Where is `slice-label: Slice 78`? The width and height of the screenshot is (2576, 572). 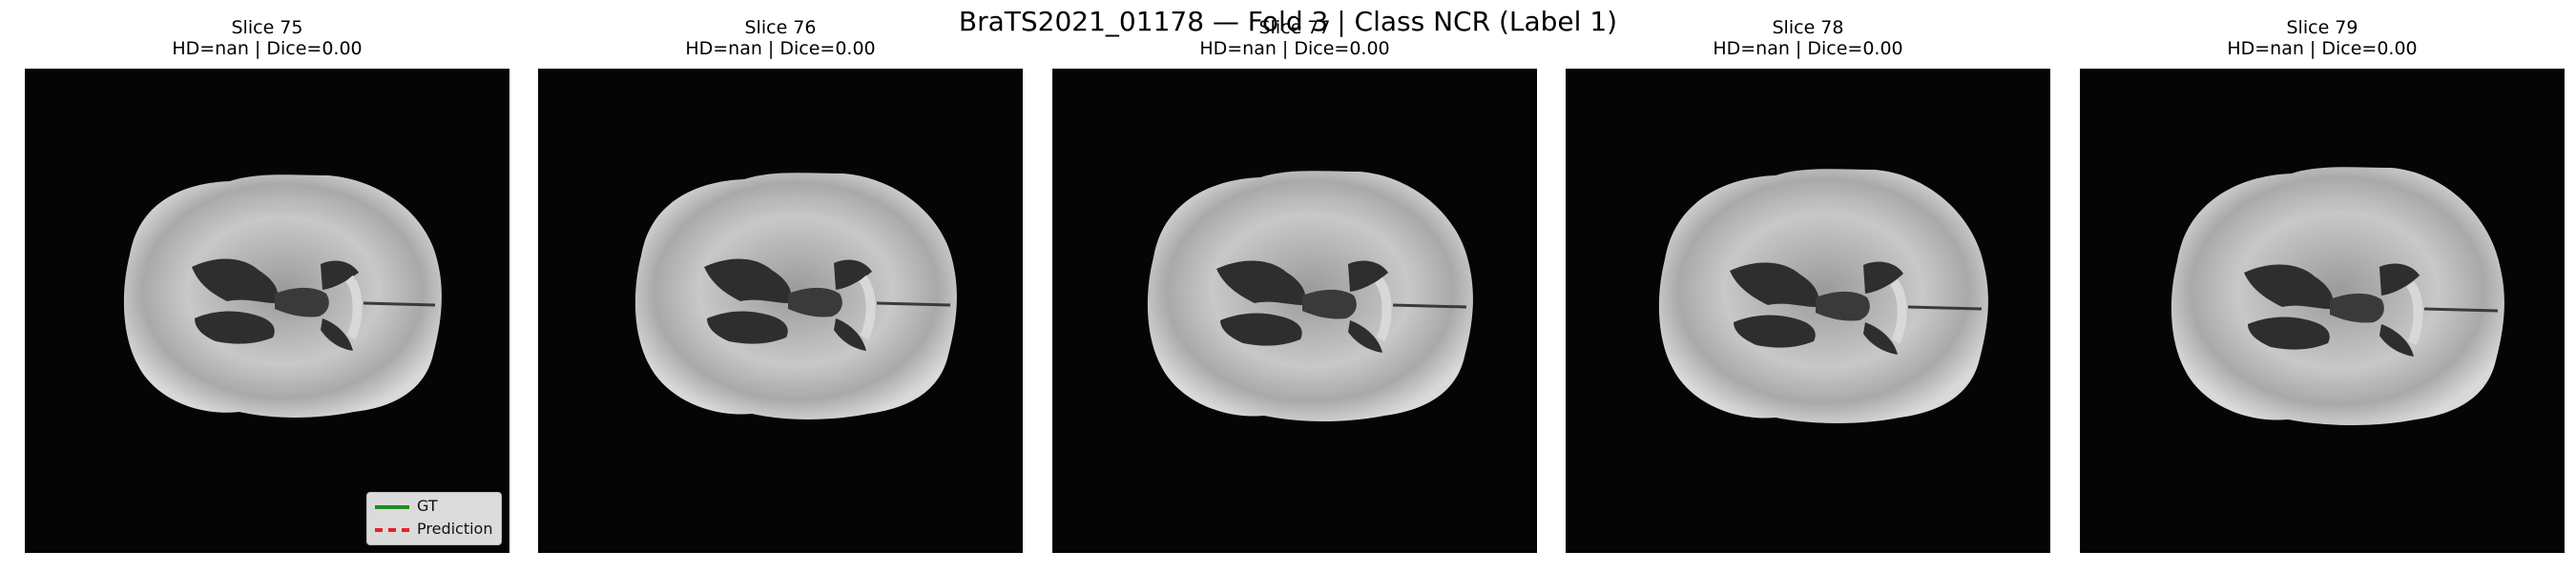 slice-label: Slice 78 is located at coordinates (1808, 27).